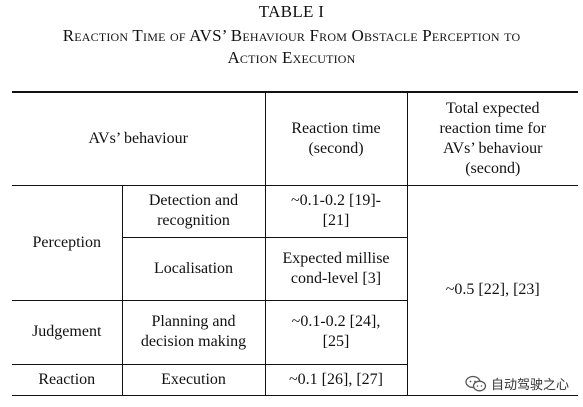  I want to click on cell-judgement: Judgement, so click(67, 332).